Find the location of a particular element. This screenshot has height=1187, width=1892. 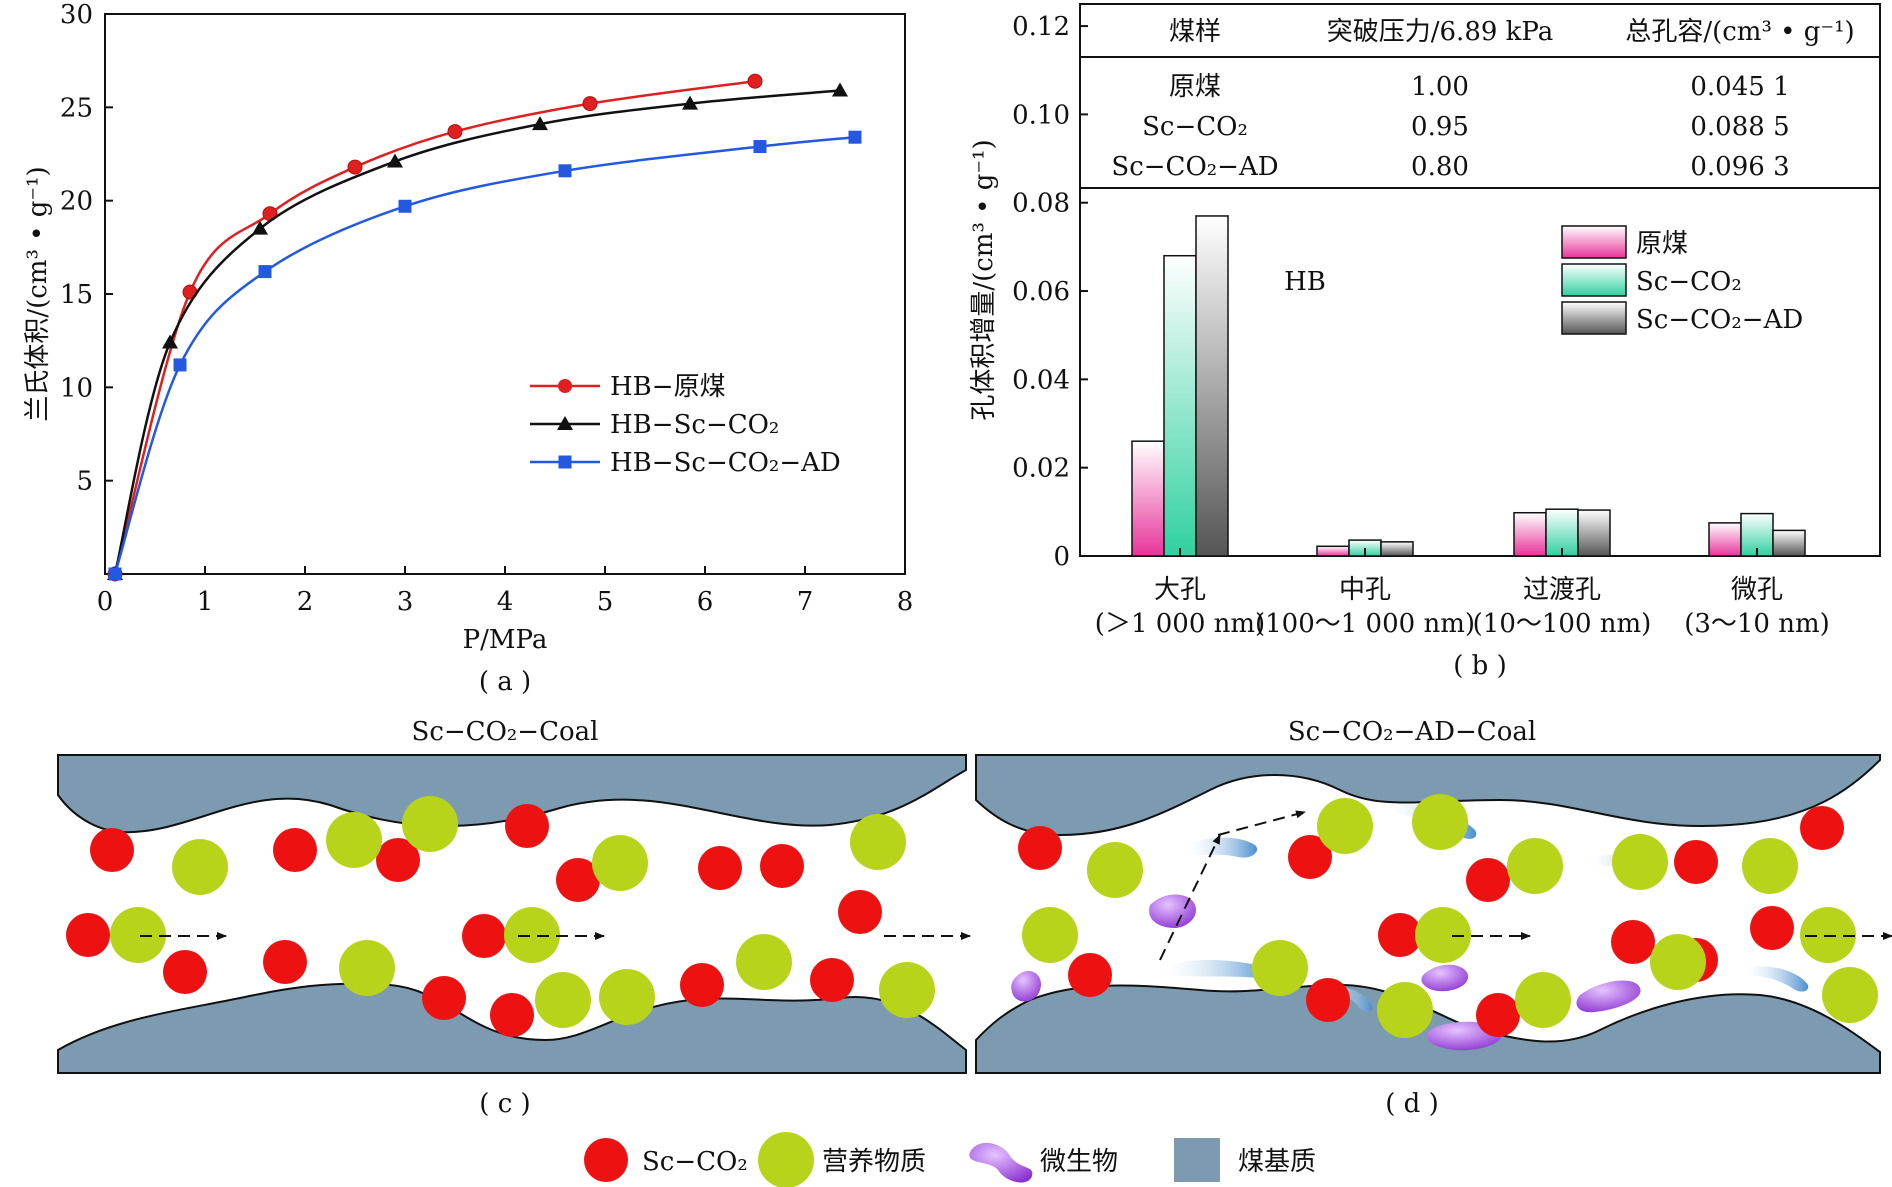

legend-label-bottom: 煤基质 is located at coordinates (1277, 1162).